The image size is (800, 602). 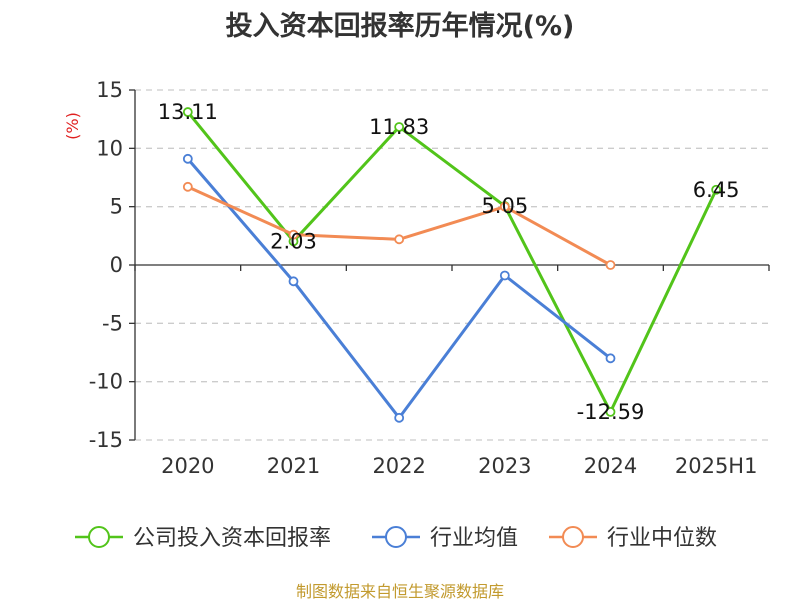 I want to click on legend-item: 行业均值, so click(x=445, y=538).